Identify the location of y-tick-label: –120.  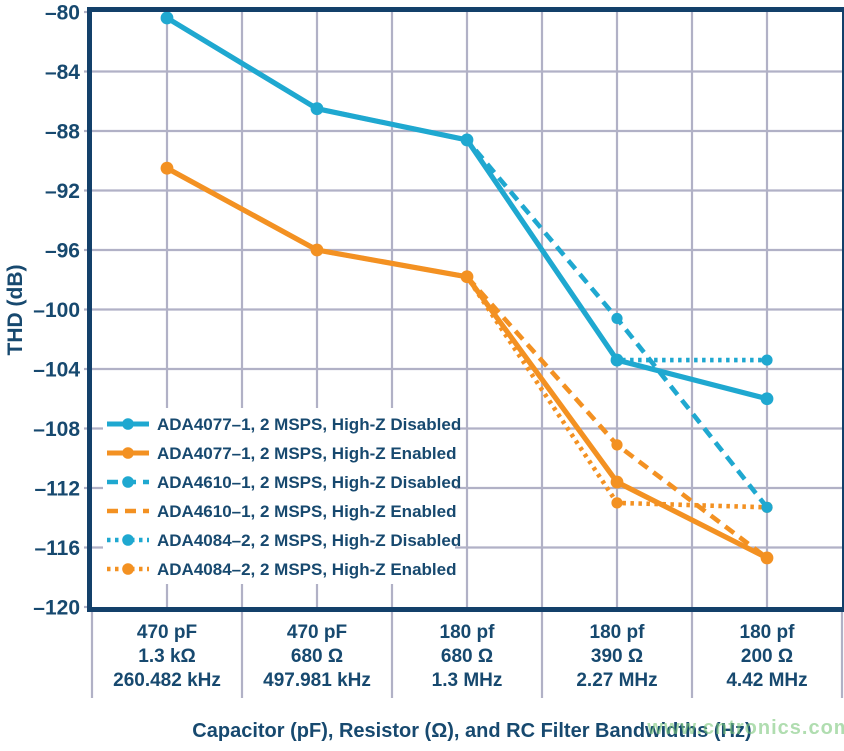
(56, 608).